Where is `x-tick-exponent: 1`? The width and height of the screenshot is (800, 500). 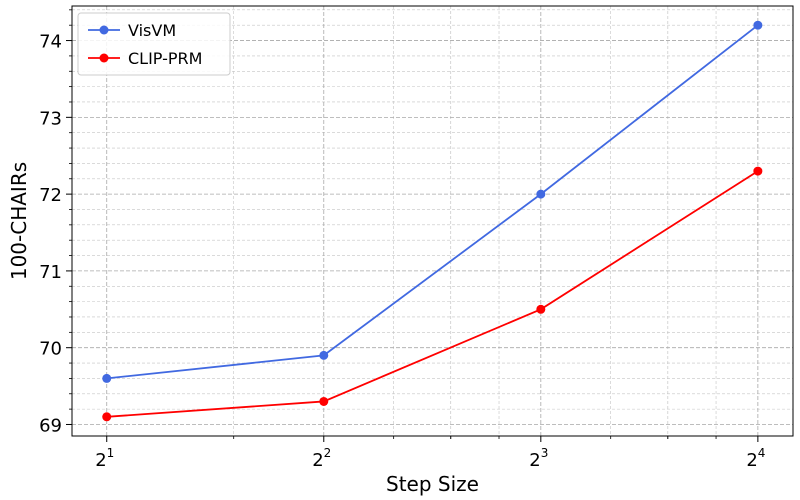 x-tick-exponent: 1 is located at coordinates (111, 453).